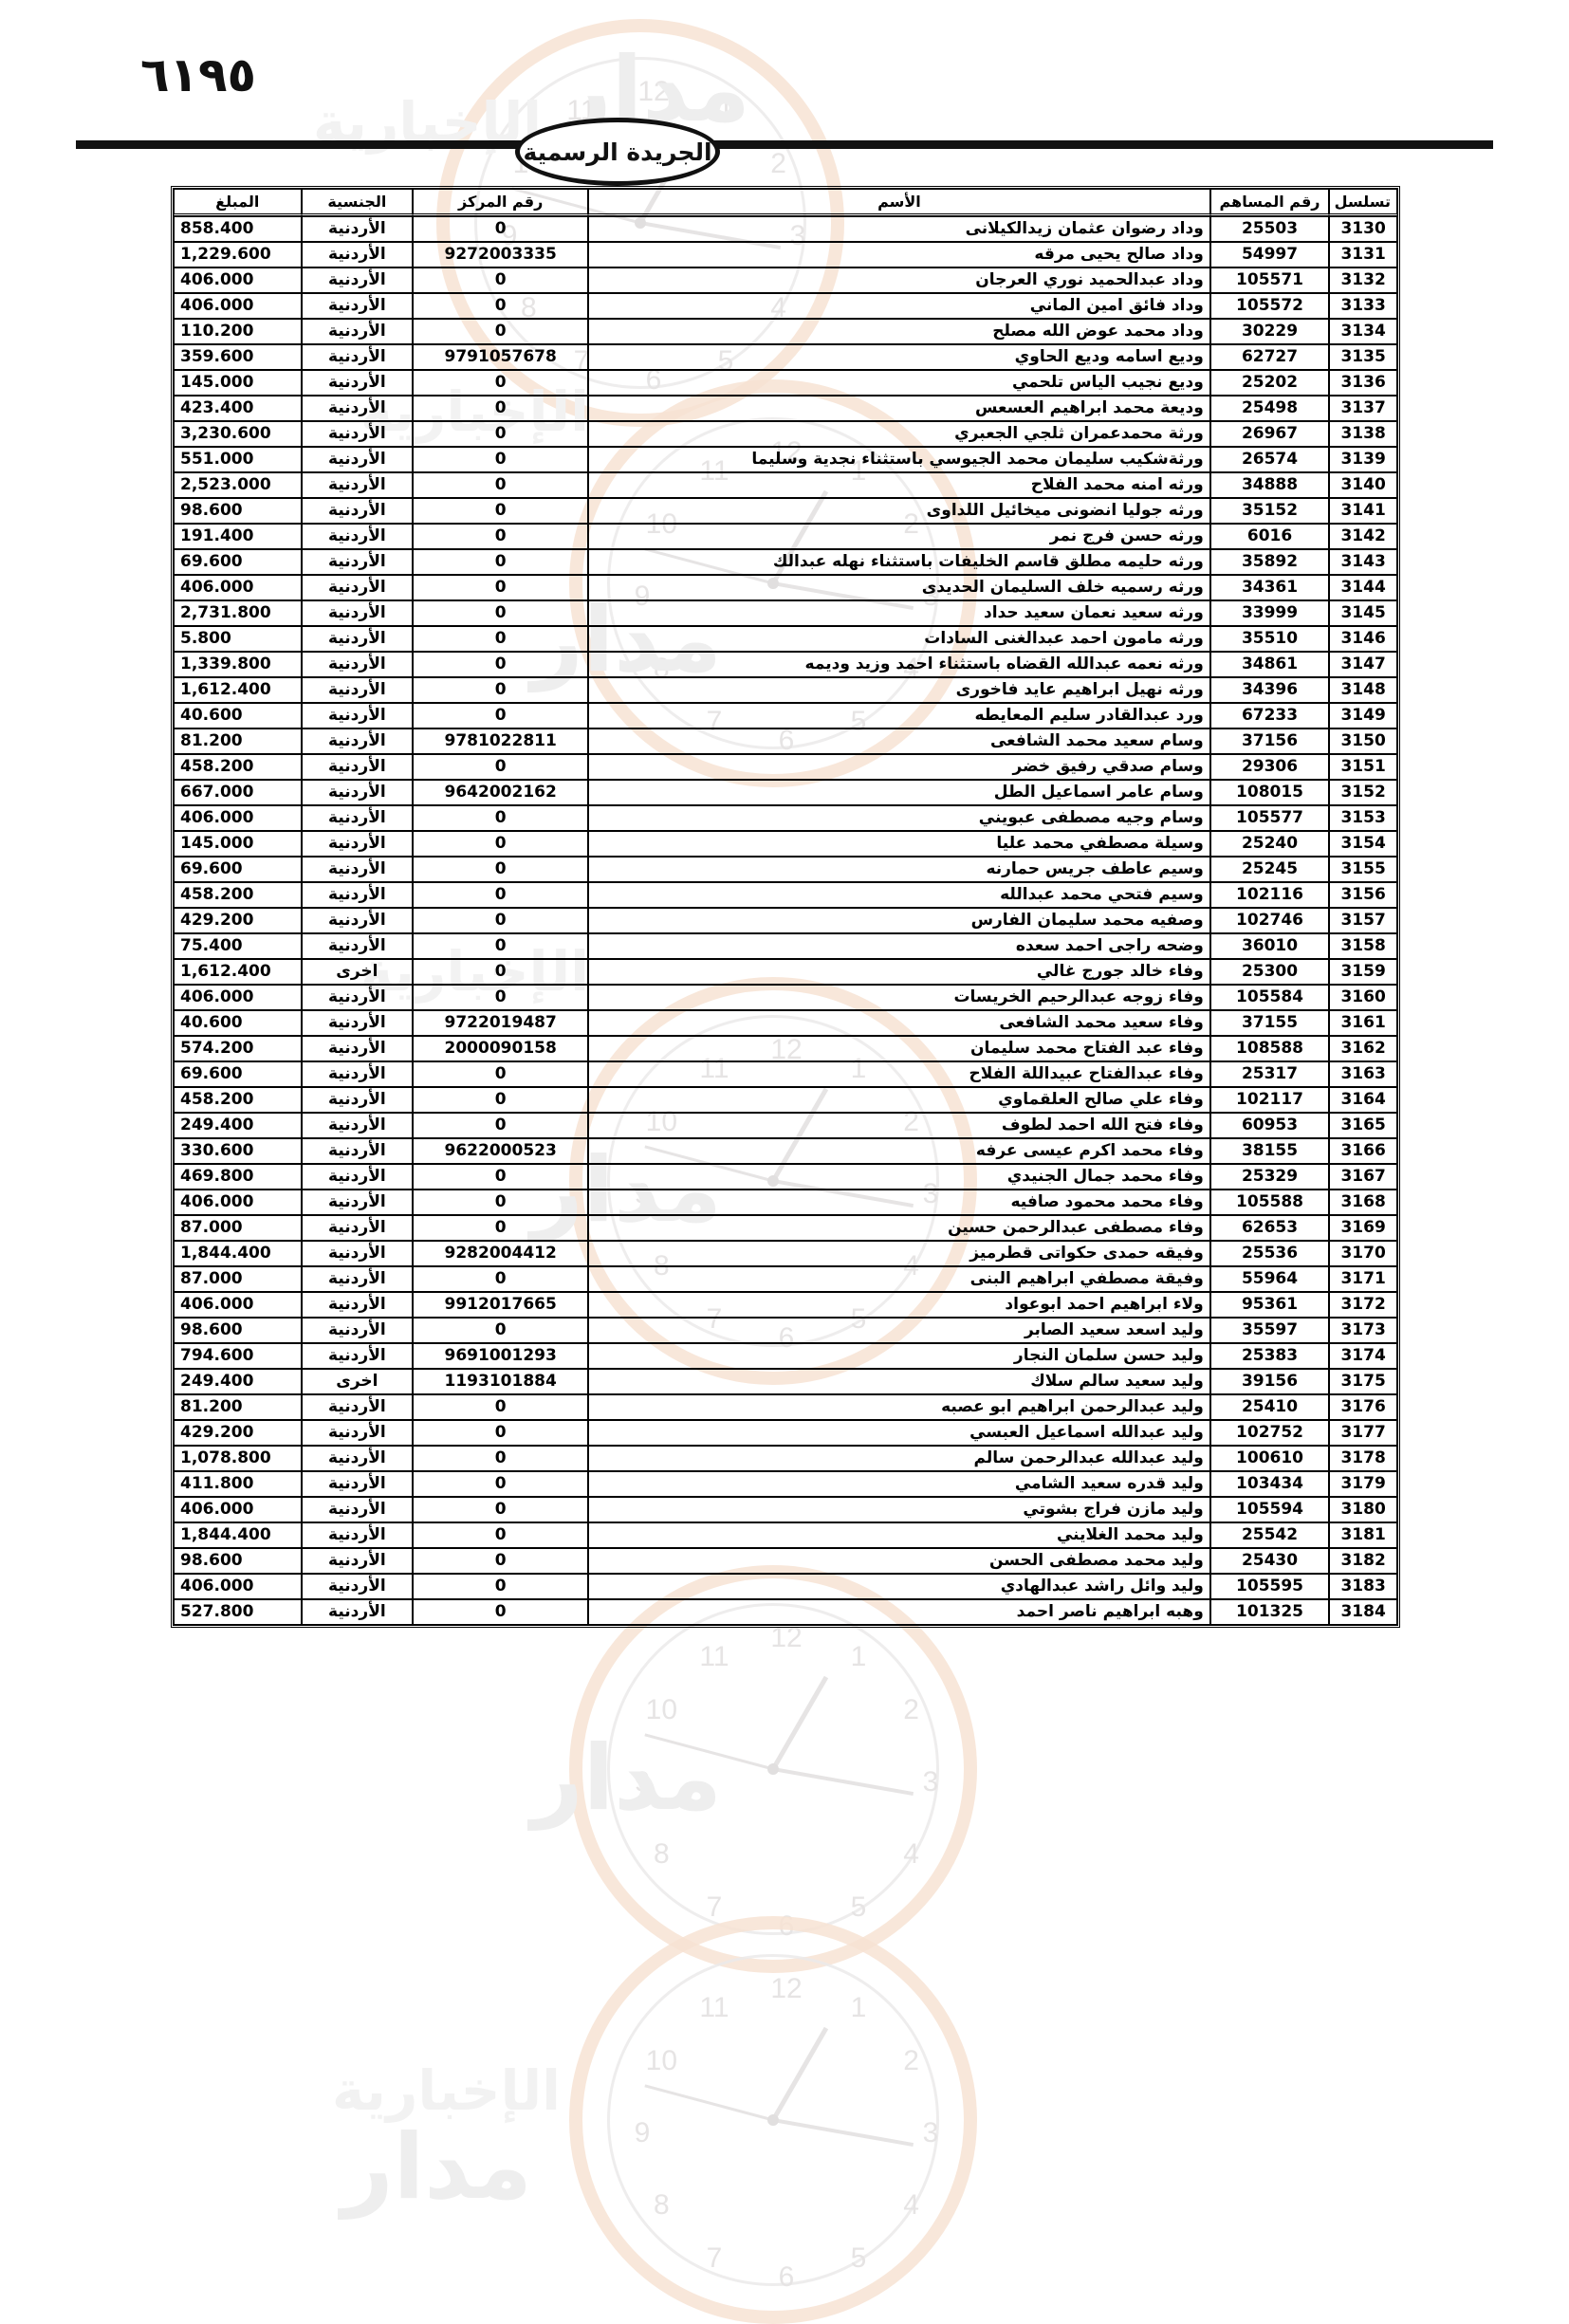 This screenshot has height=2324, width=1569. Describe the element at coordinates (1363, 1228) in the screenshot. I see `table-cell-sequence: 3169` at that location.